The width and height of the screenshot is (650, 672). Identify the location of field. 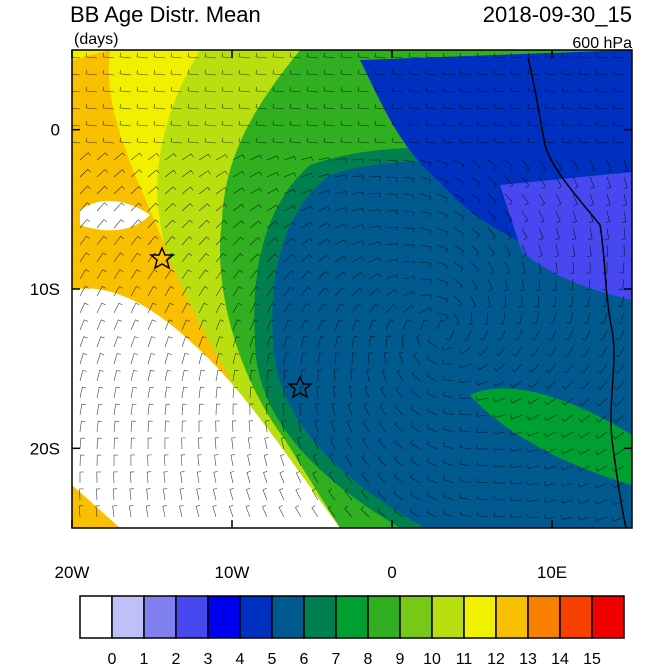
(566, 236).